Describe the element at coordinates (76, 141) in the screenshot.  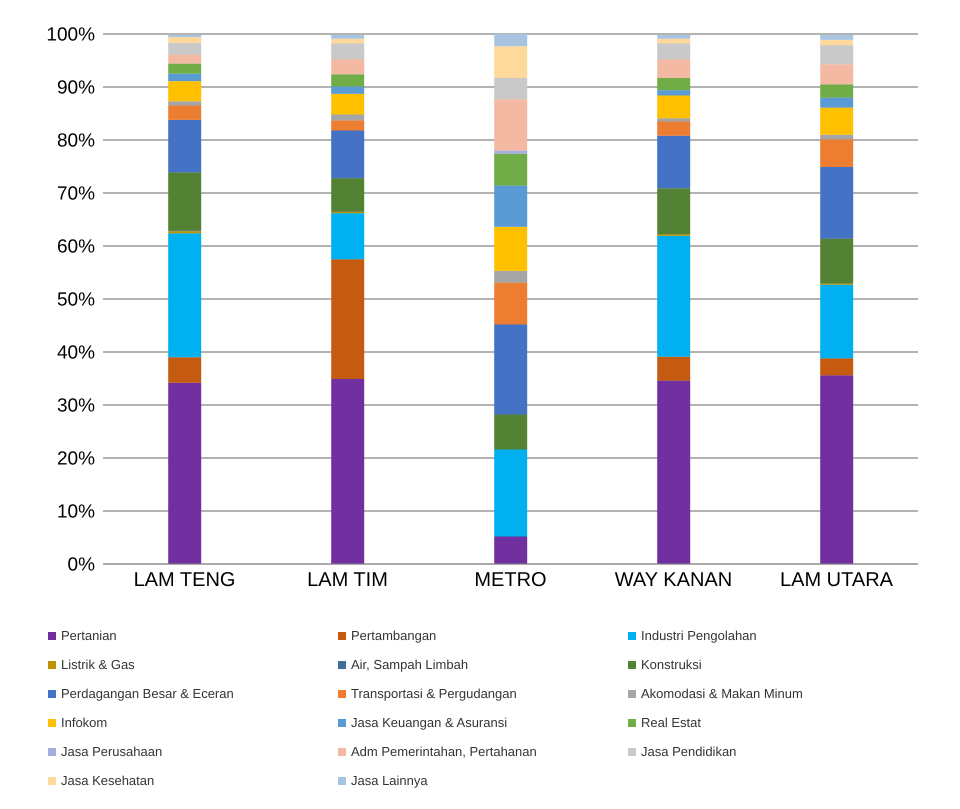
I see `y-tick-label: 80%` at that location.